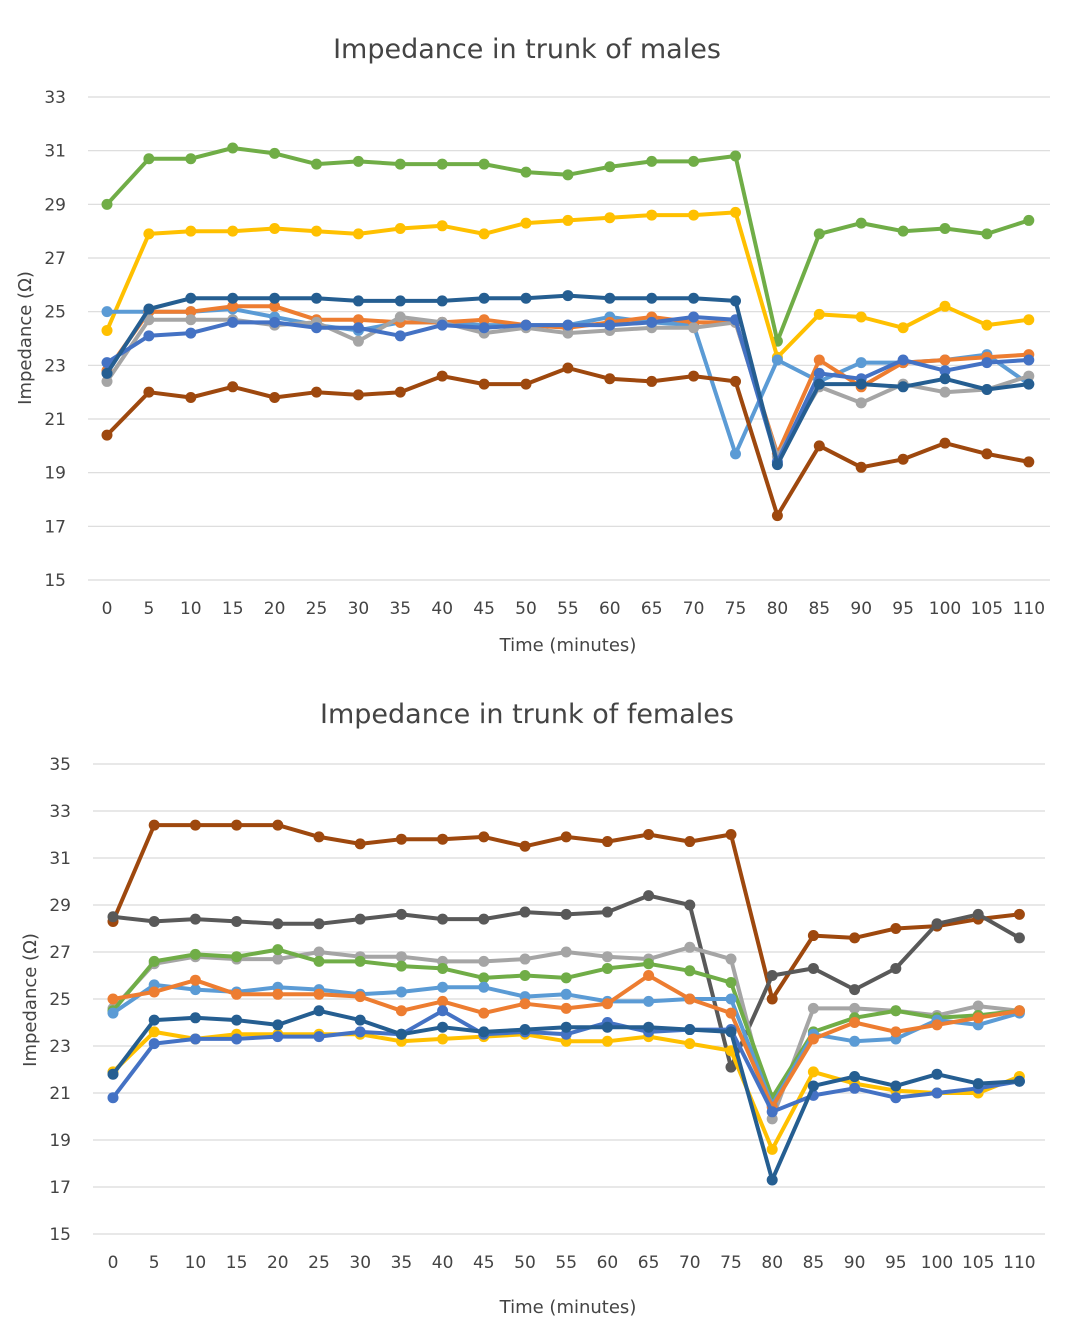 The image size is (1080, 1340). I want to click on y-tick-labels: 15 17 19 21 23 25 27 29 31 33 35, so click(60, 1000).